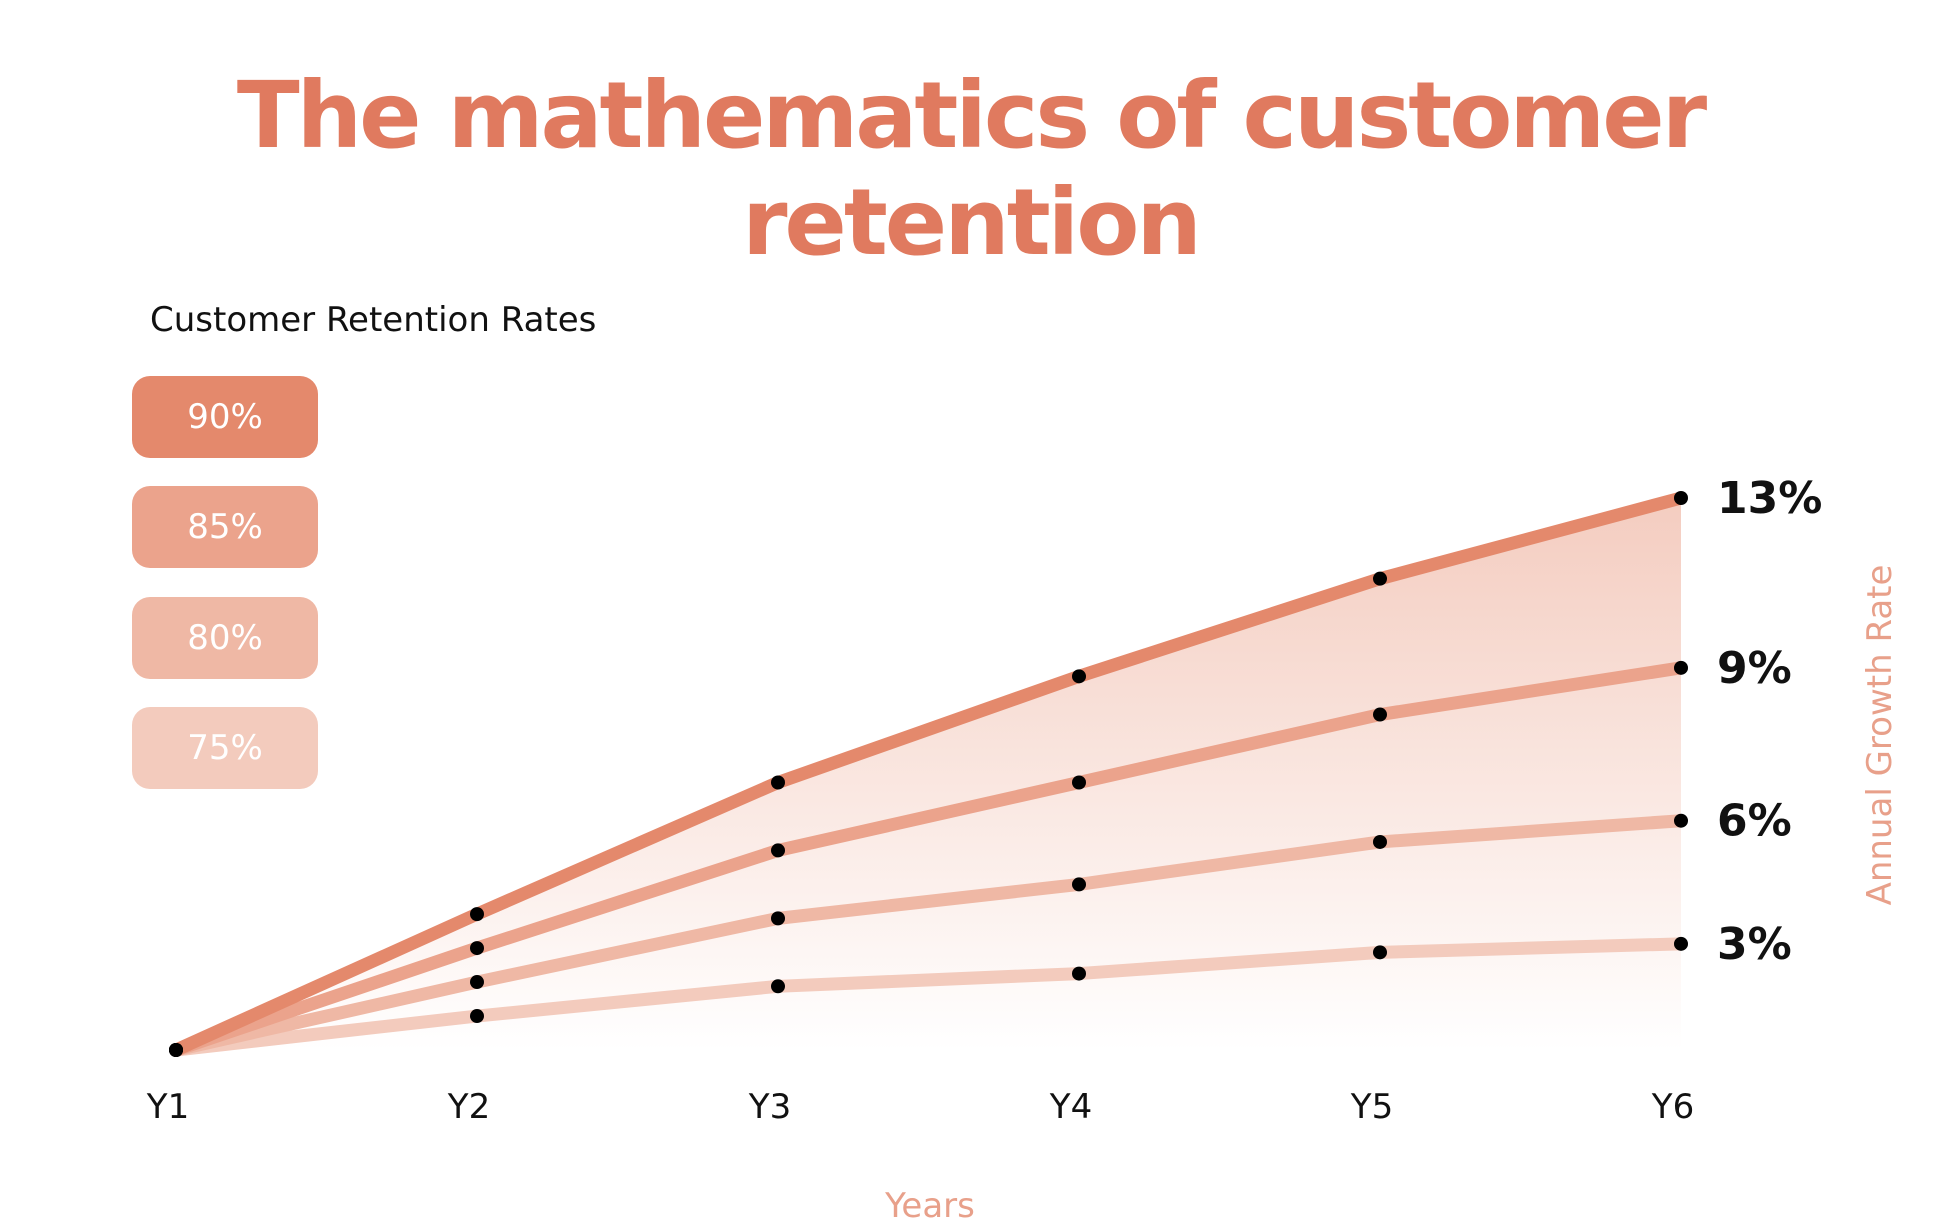 The width and height of the screenshot is (1941, 1226). I want to click on x-tick-label-y4: Y4, so click(1070, 1107).